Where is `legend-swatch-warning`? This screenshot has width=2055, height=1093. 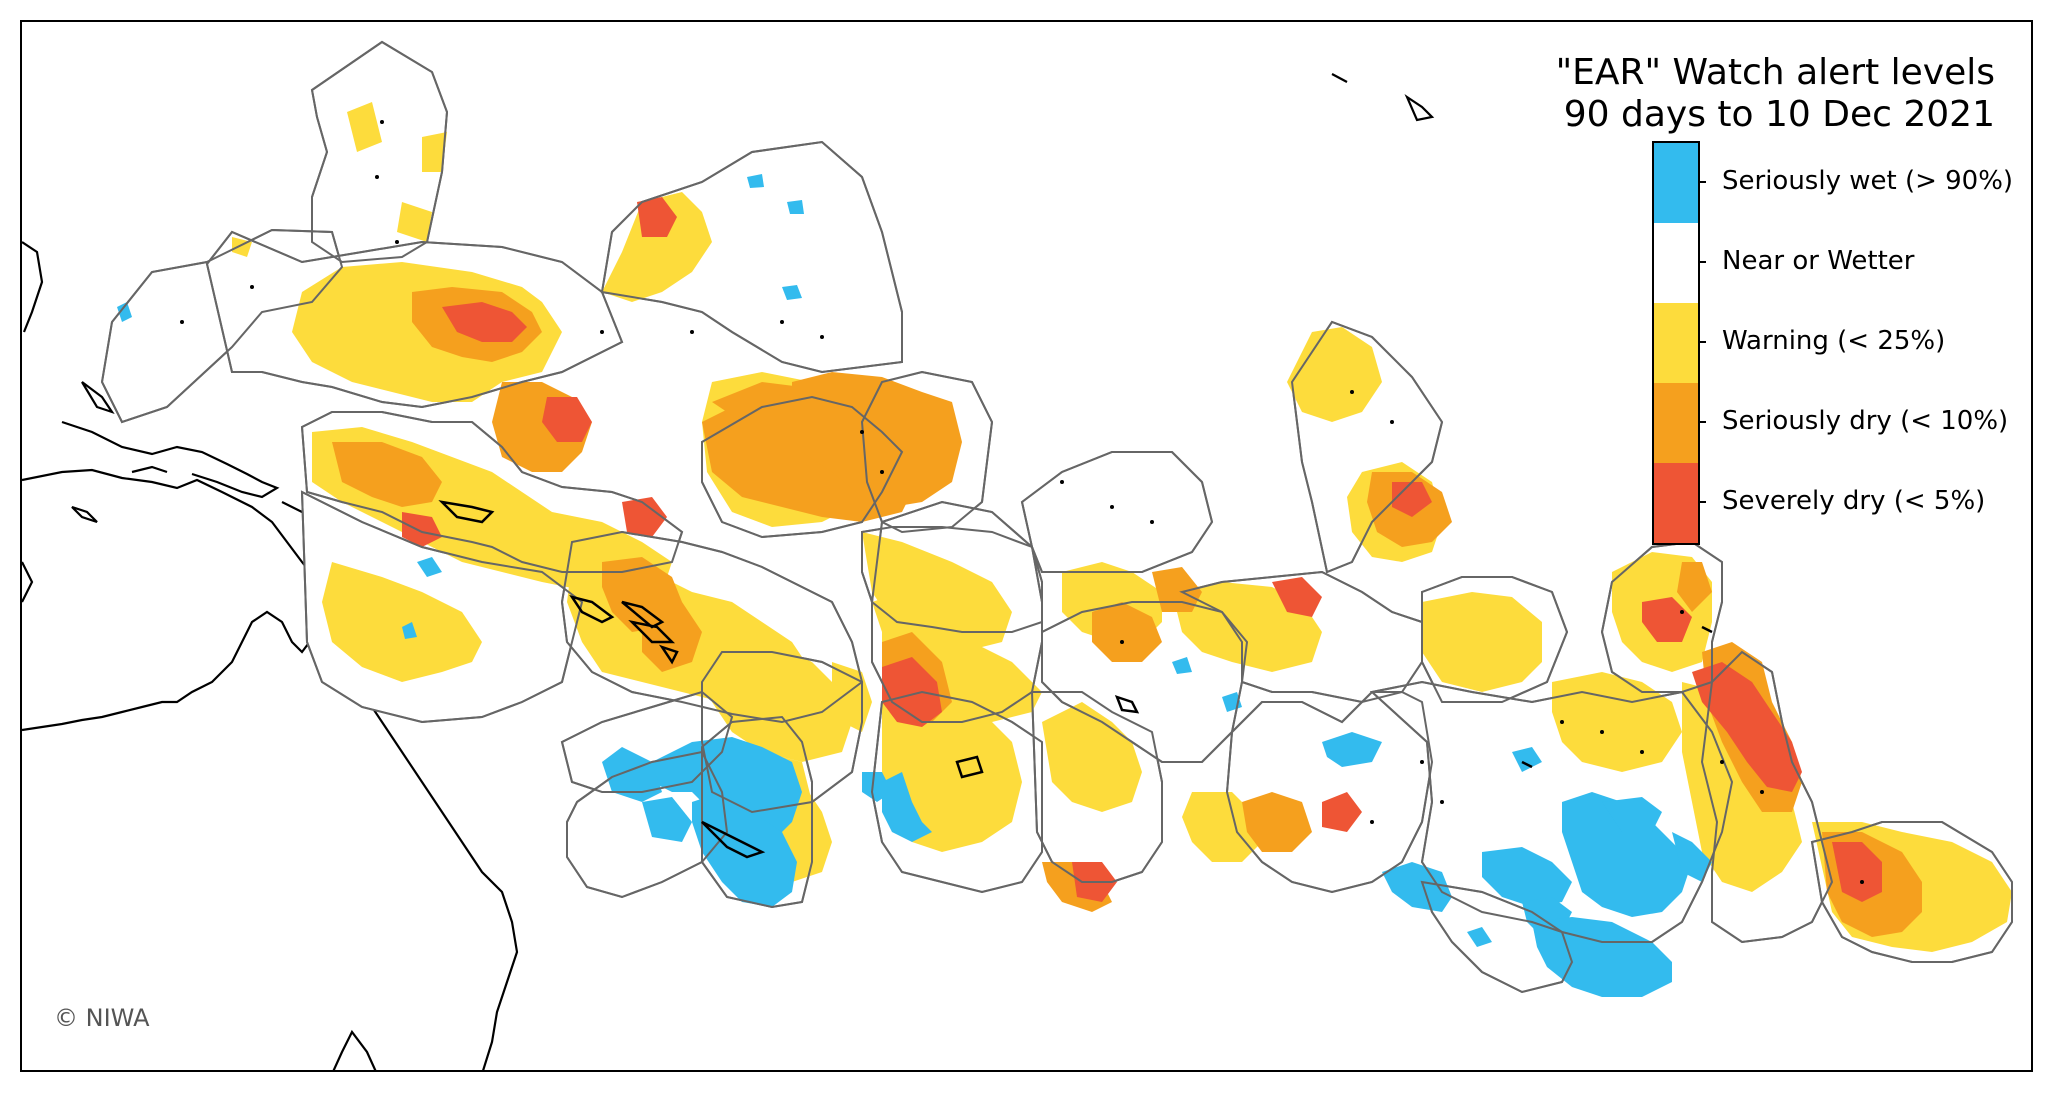 legend-swatch-warning is located at coordinates (1676, 343).